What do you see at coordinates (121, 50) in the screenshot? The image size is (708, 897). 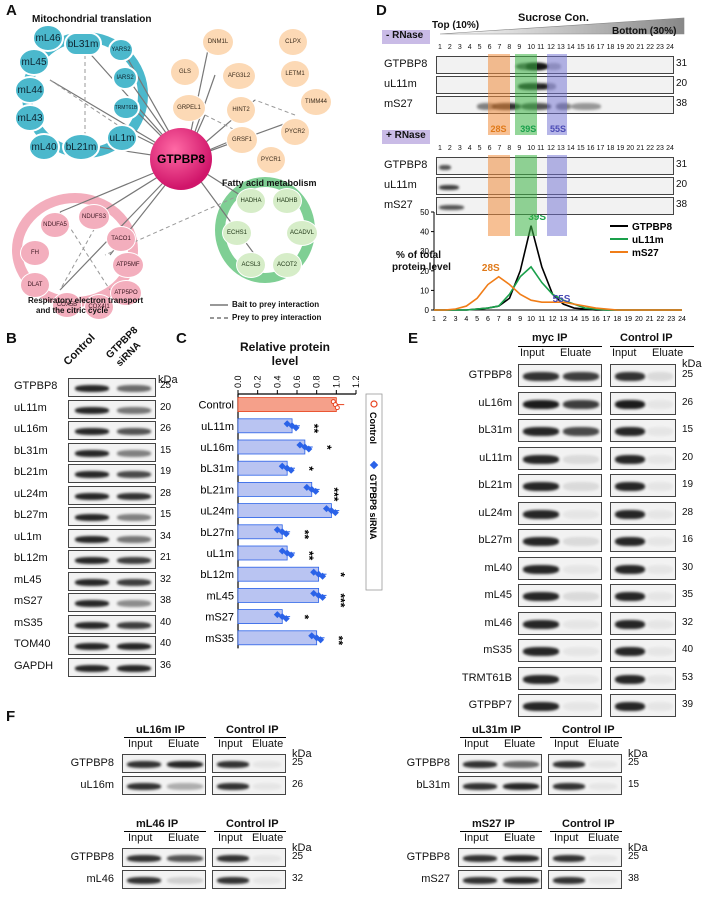 I see `node-yars2: YARS2` at bounding box center [121, 50].